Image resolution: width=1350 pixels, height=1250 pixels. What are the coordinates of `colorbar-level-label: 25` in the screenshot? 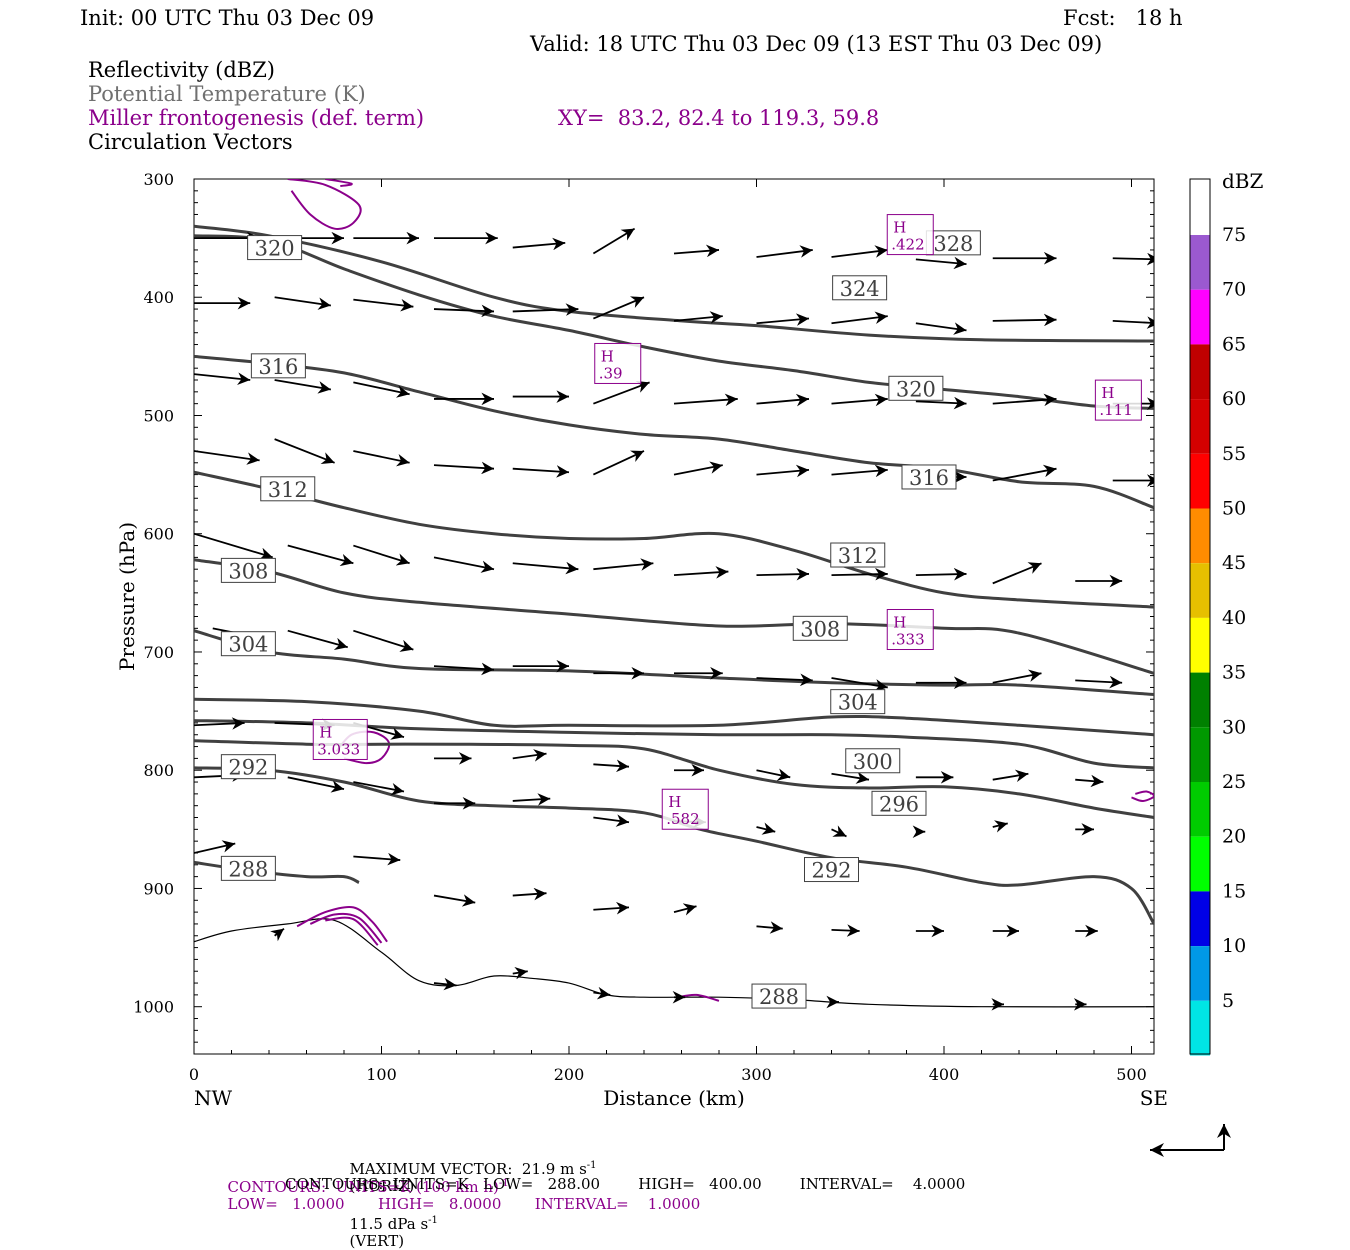 It's located at (1234, 782).